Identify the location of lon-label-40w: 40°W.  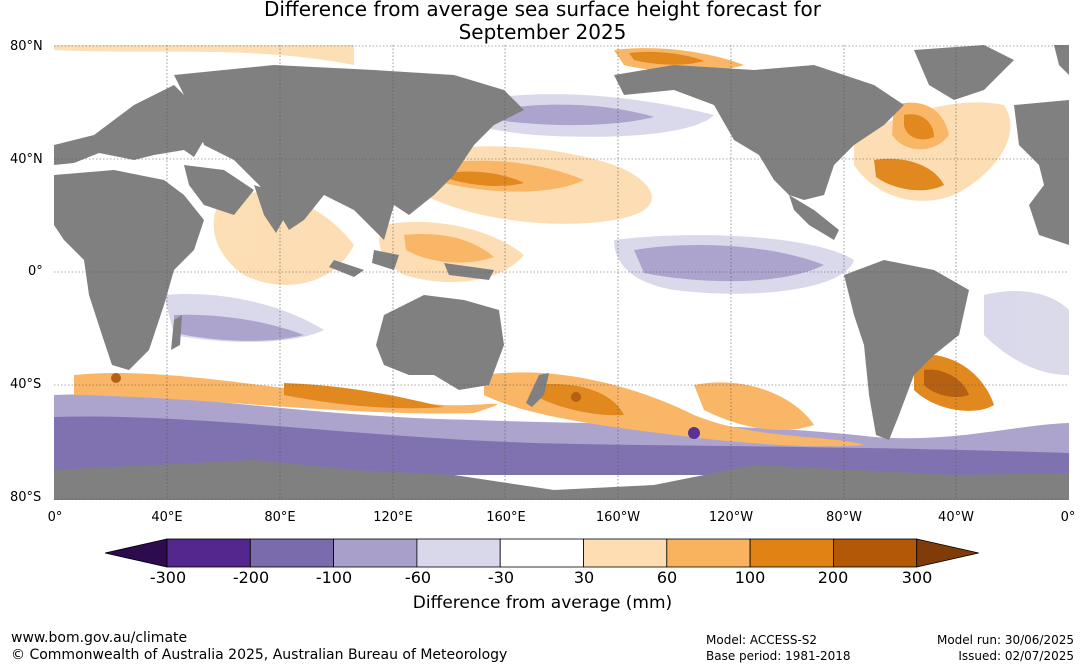
(956, 517).